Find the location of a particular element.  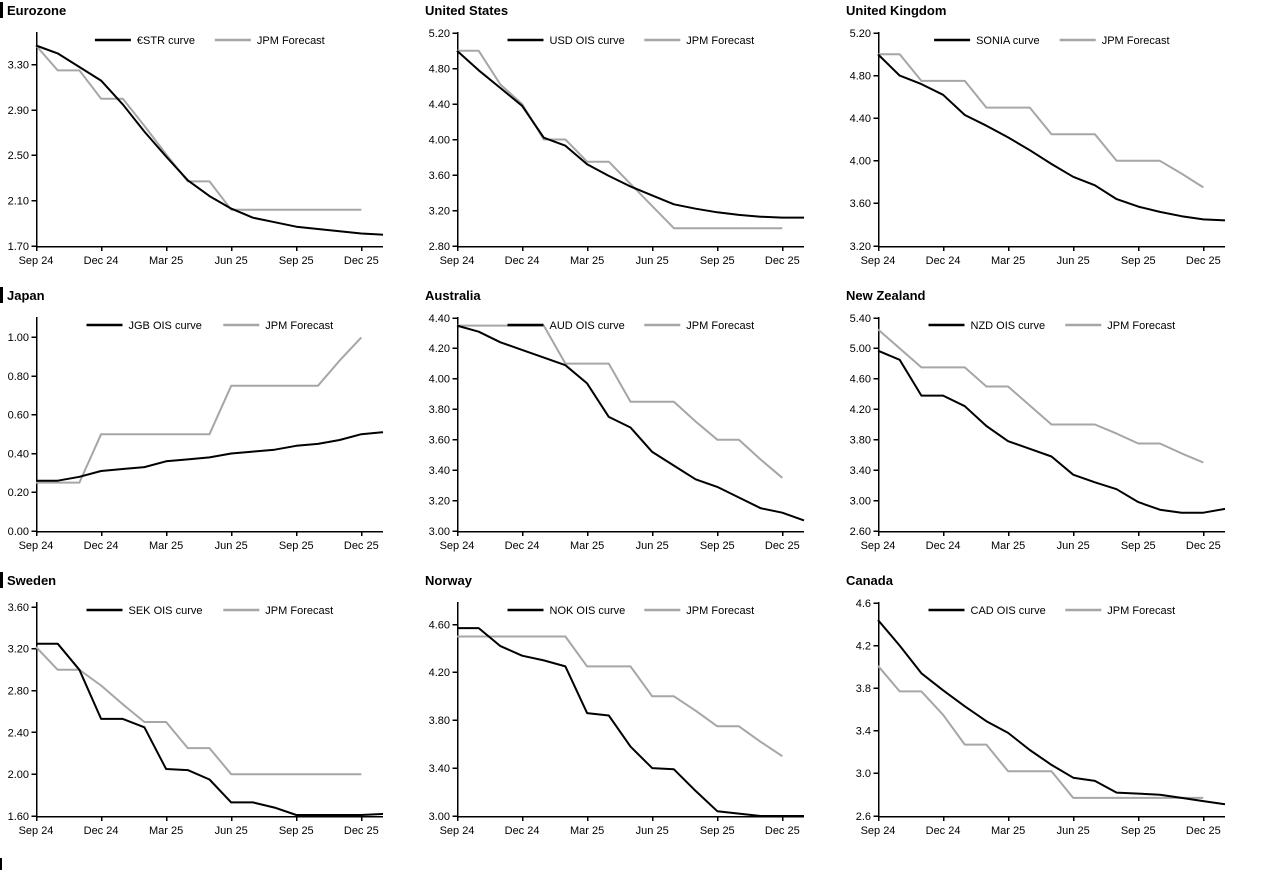

y-tick-label: 4.40 is located at coordinates (439, 105).